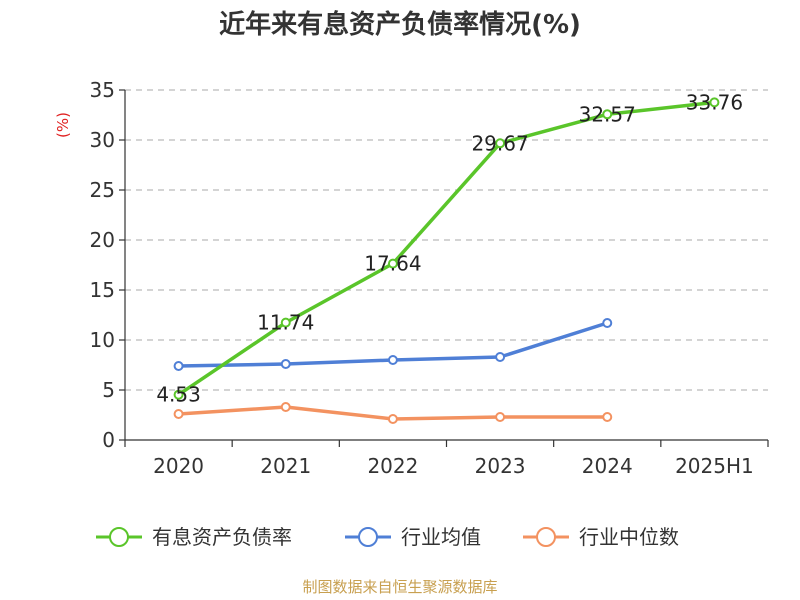  What do you see at coordinates (392, 466) in the screenshot?
I see `x-tick-label: 2022` at bounding box center [392, 466].